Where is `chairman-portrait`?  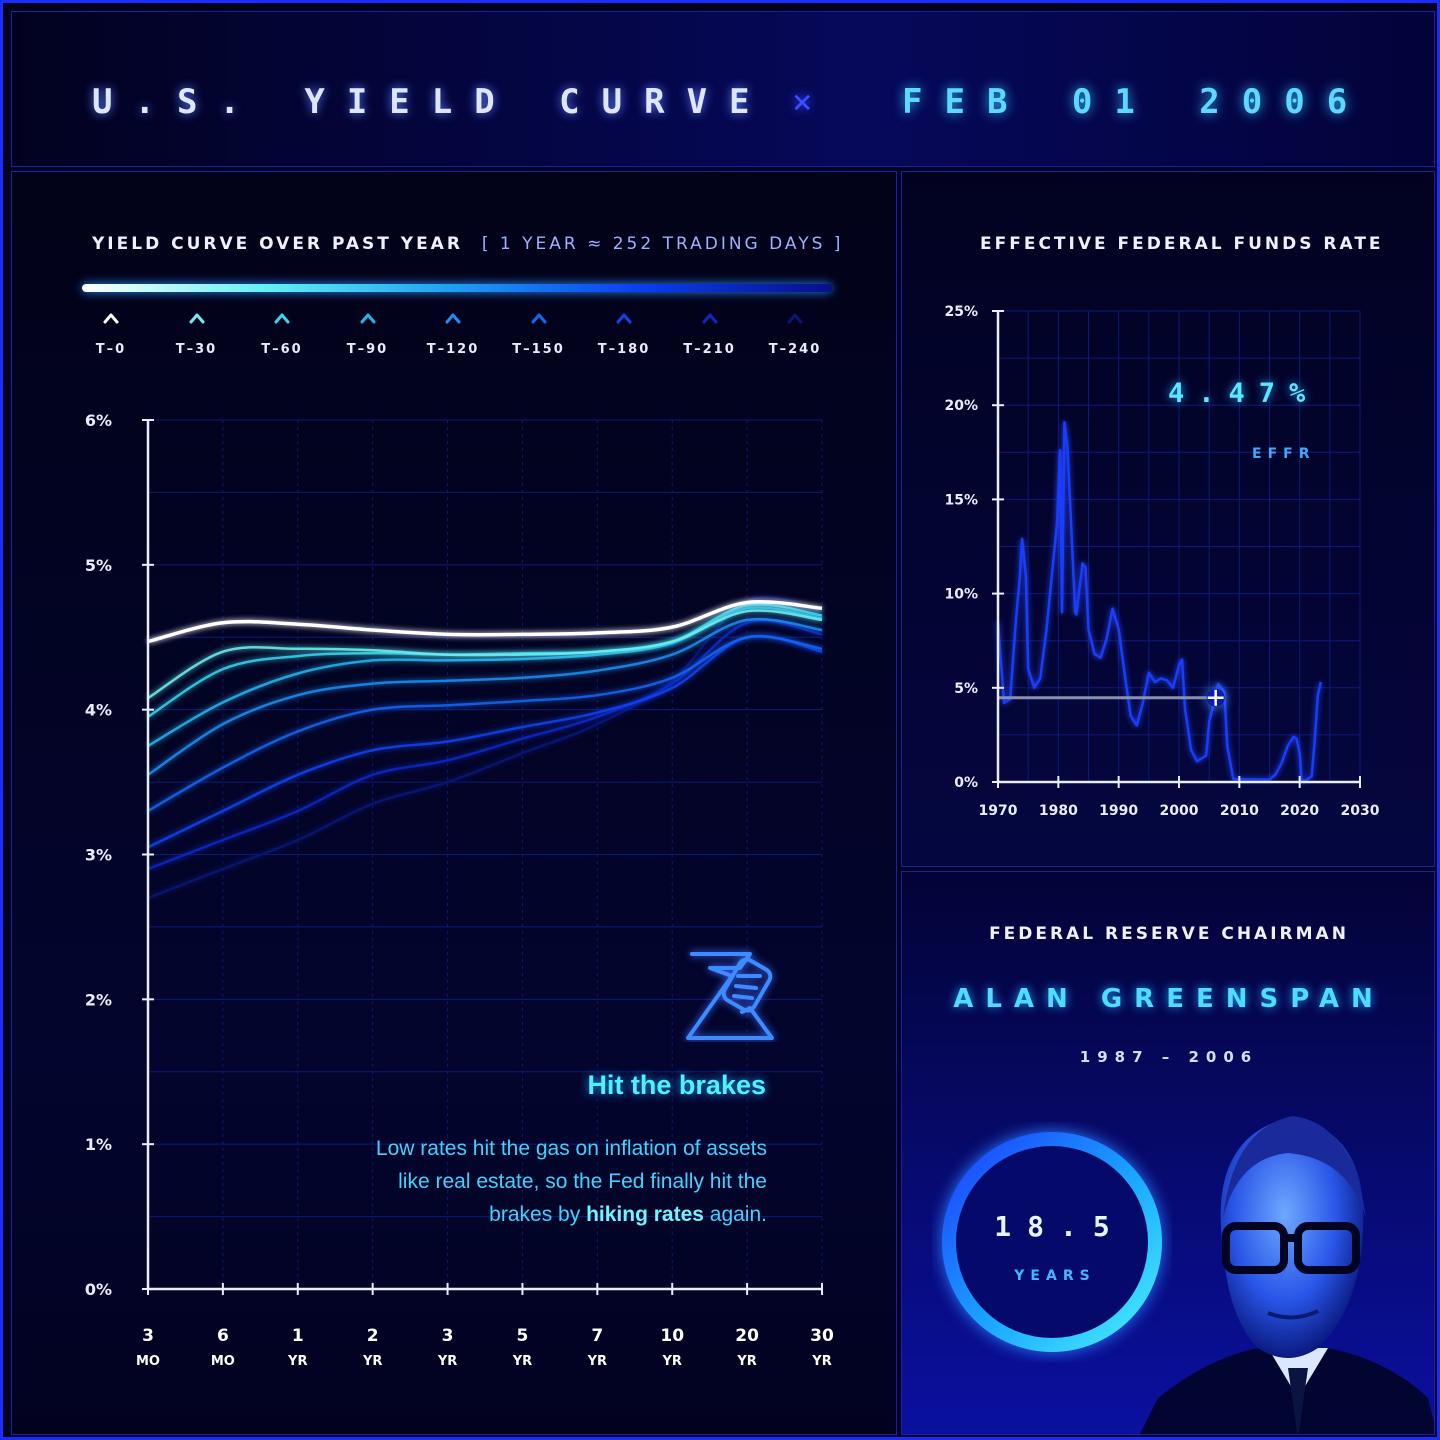 chairman-portrait is located at coordinates (1287, 1275).